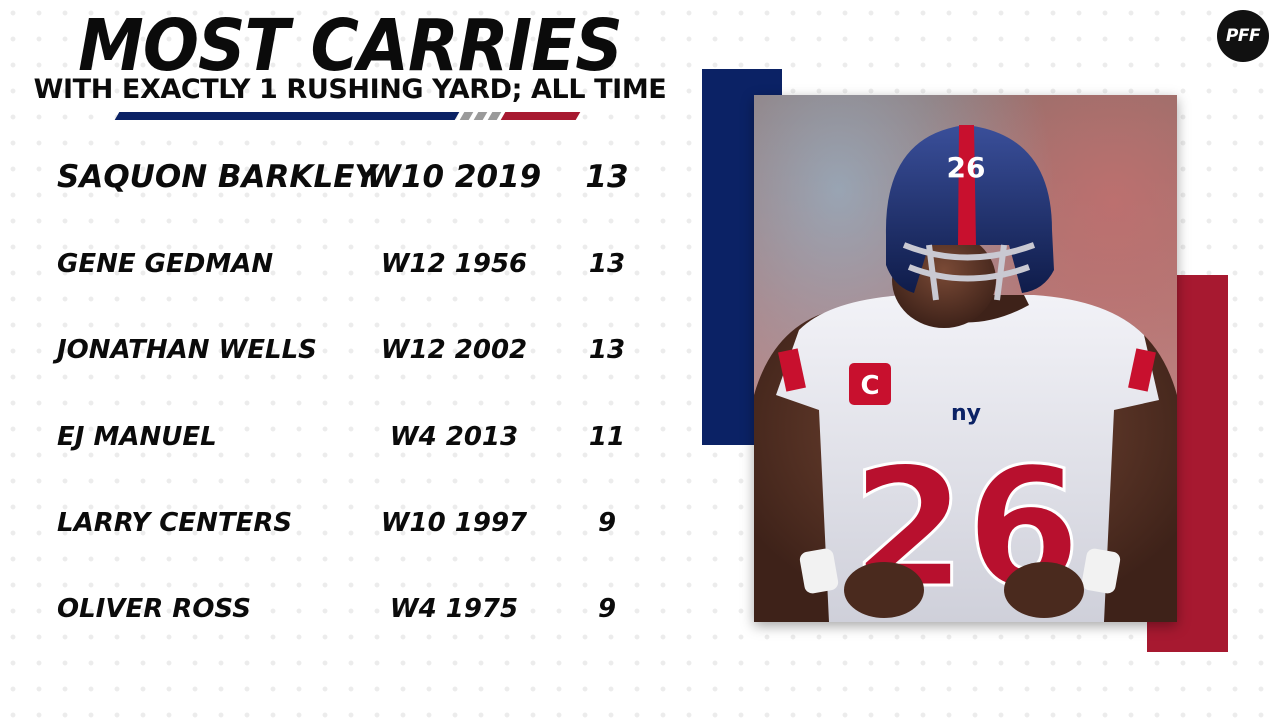  I want to click on underline-red-segment, so click(540, 116).